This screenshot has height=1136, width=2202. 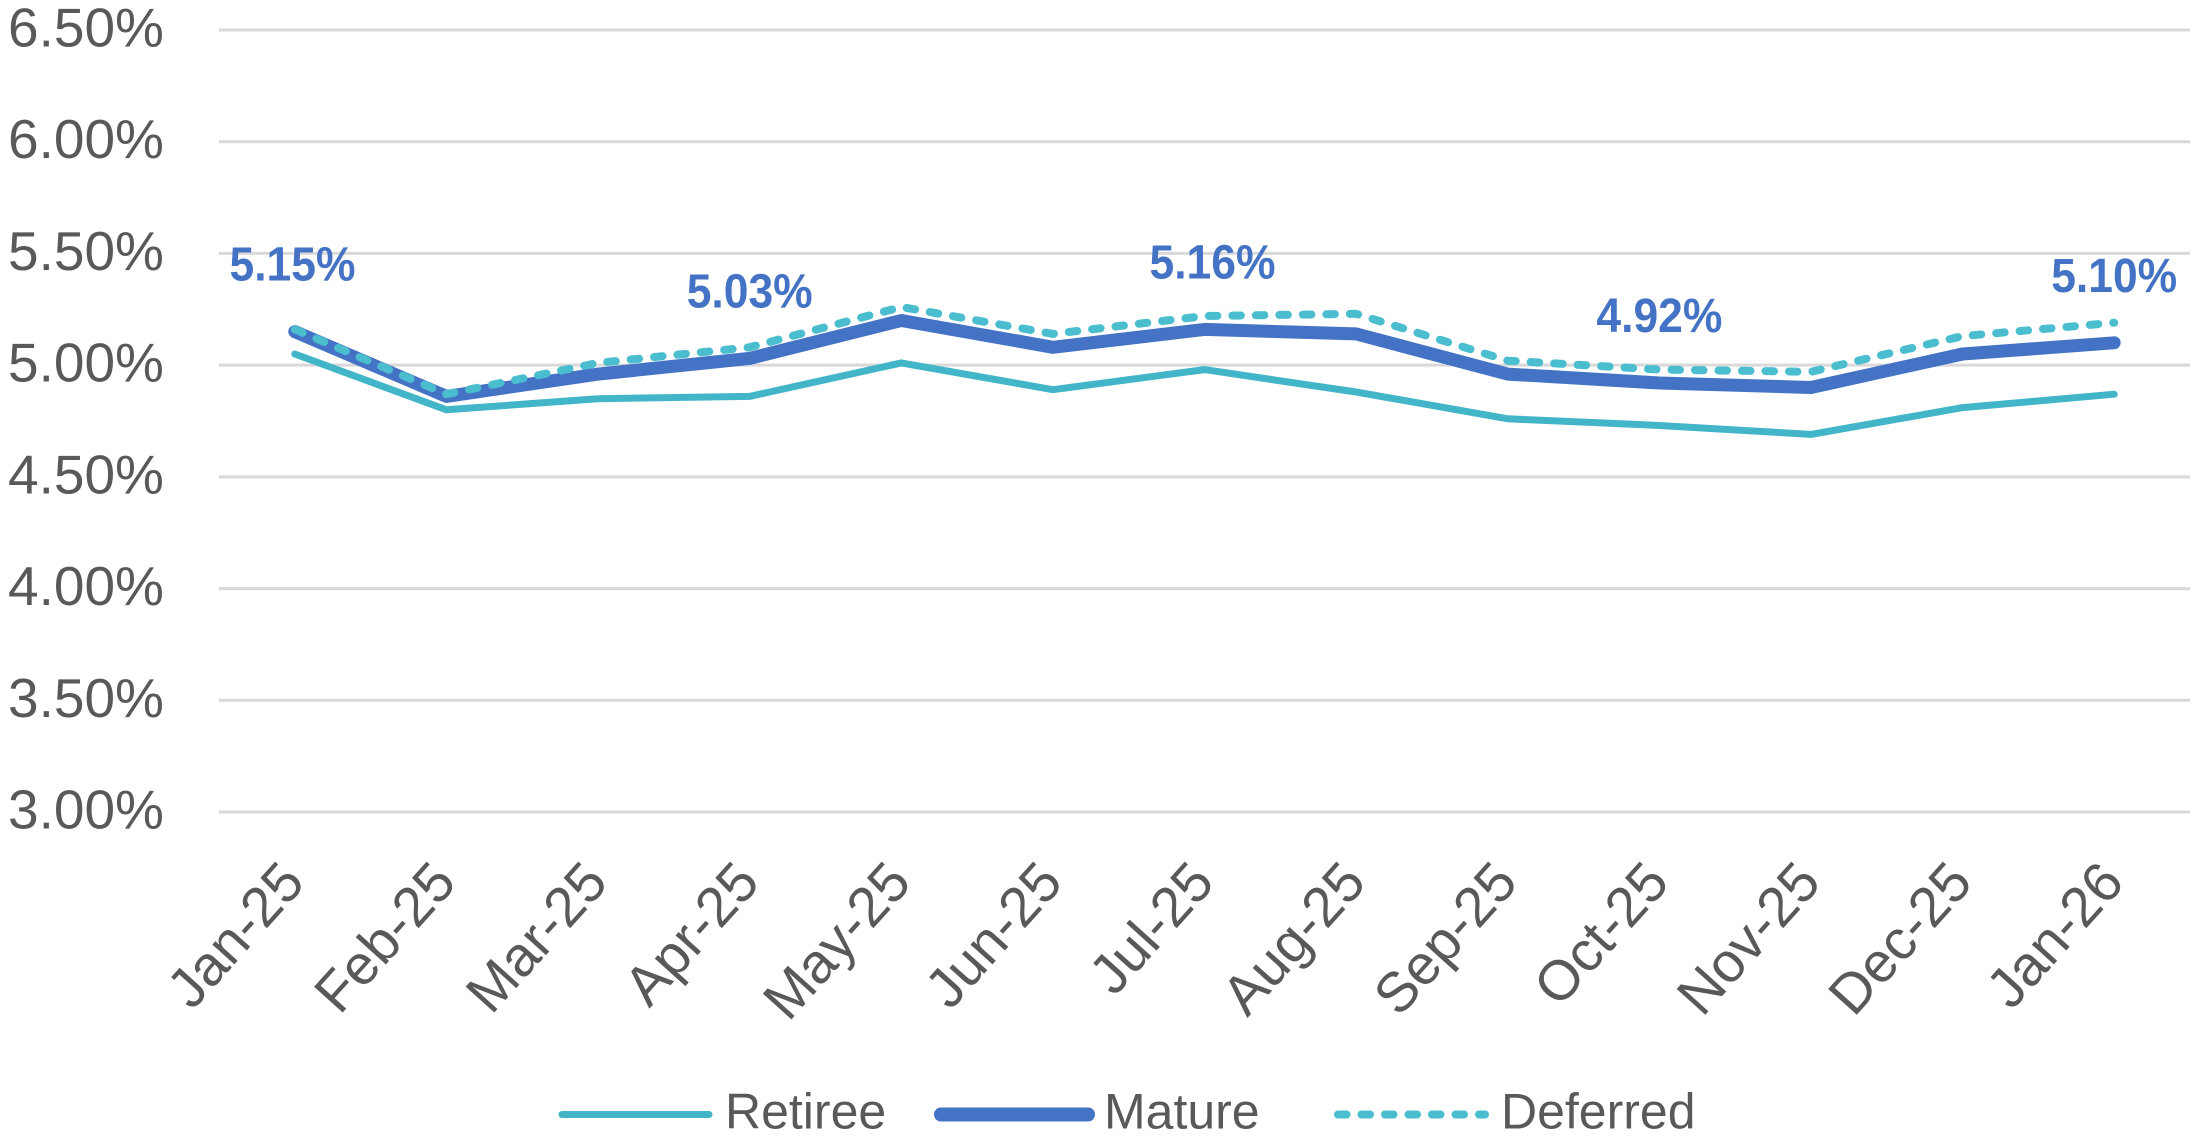 What do you see at coordinates (1182, 1110) in the screenshot?
I see `svg-text: Mature` at bounding box center [1182, 1110].